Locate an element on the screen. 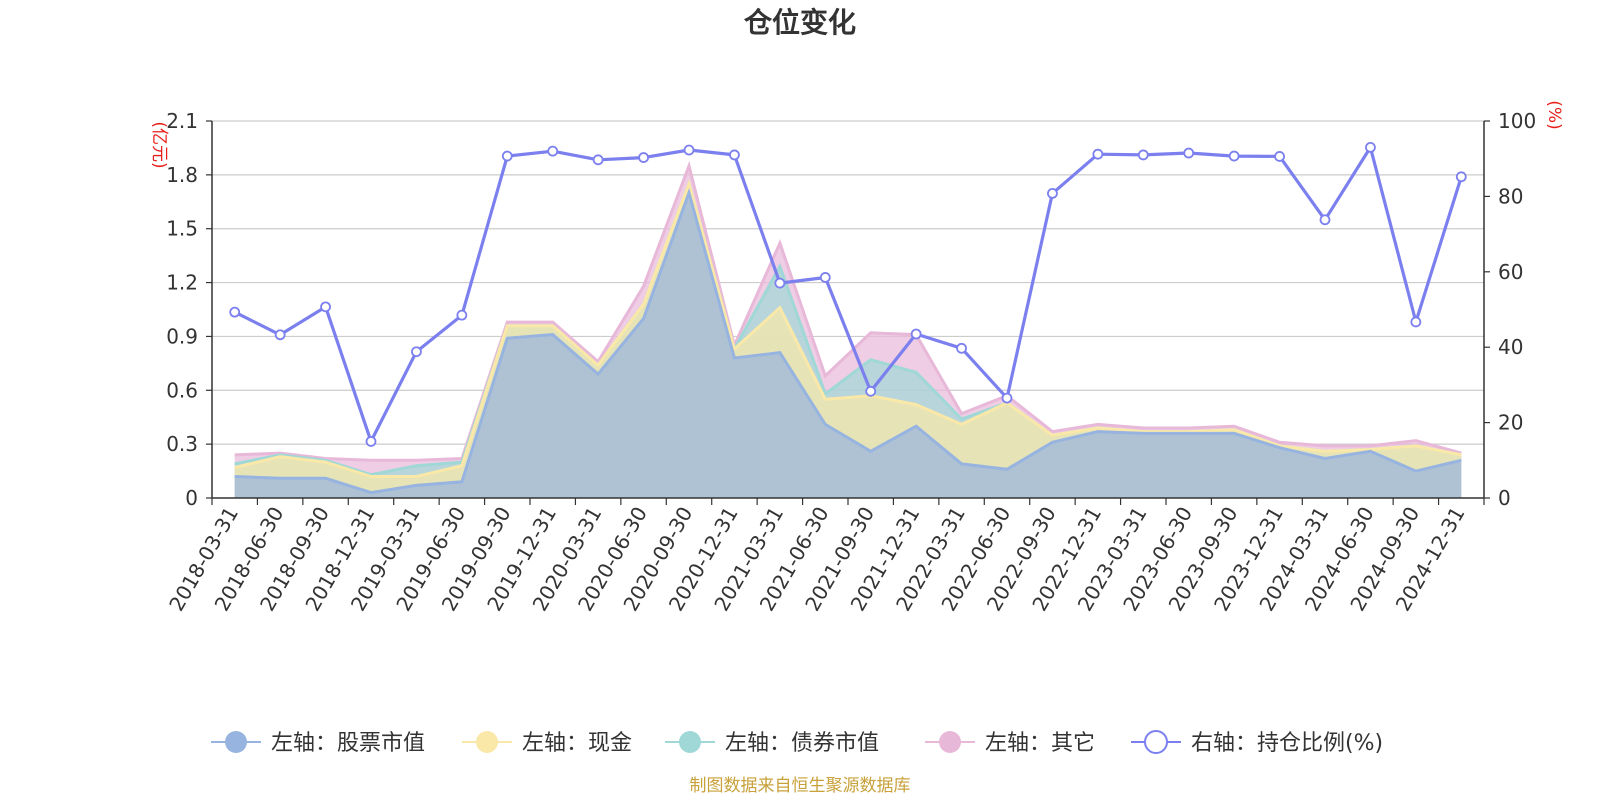 This screenshot has height=800, width=1600. legend-item-0: 左轴：股票市值 is located at coordinates (318, 743).